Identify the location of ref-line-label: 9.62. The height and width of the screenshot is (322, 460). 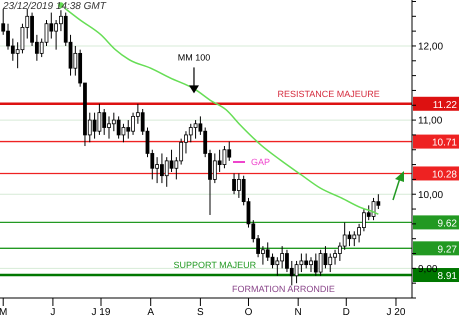
(448, 224).